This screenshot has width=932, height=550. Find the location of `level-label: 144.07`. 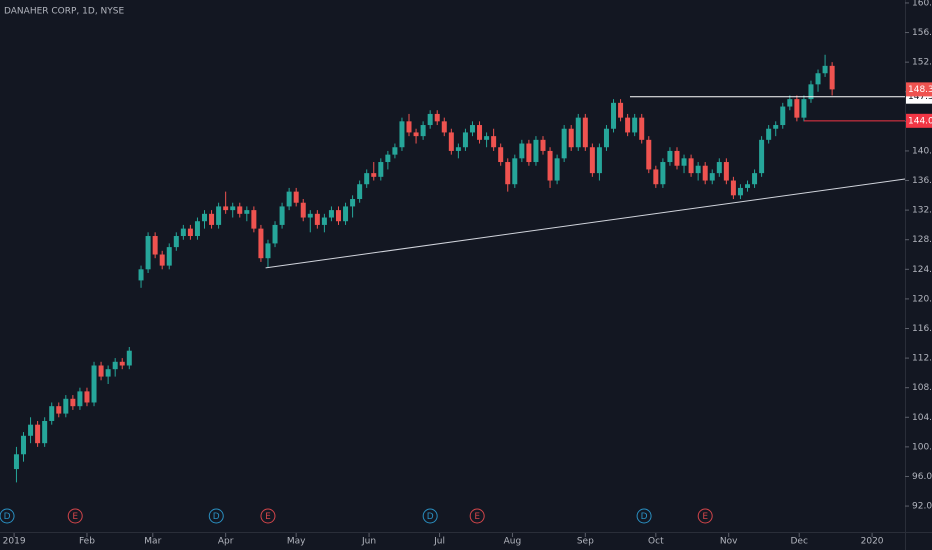

level-label: 144.07 is located at coordinates (920, 121).